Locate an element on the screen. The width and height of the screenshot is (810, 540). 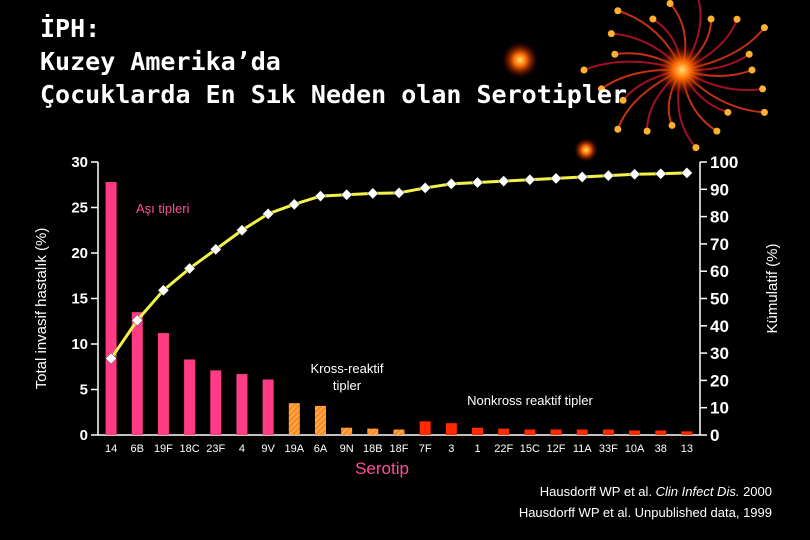
x-tick-label: 10A is located at coordinates (635, 449).